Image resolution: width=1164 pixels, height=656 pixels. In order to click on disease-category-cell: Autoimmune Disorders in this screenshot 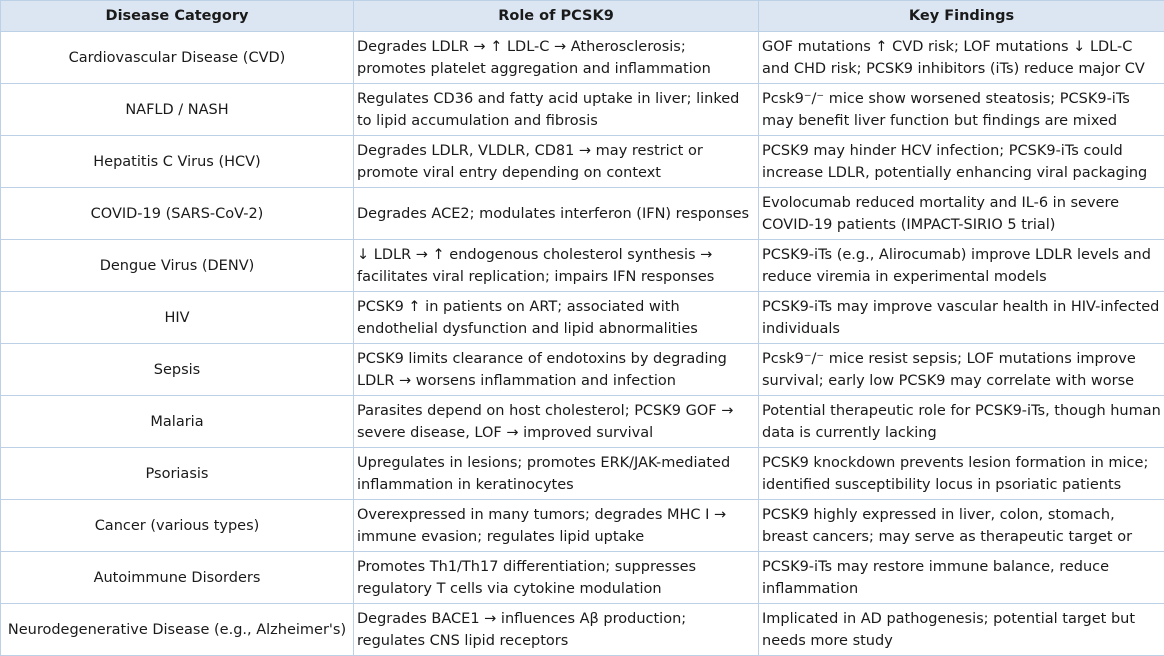, I will do `click(177, 578)`.